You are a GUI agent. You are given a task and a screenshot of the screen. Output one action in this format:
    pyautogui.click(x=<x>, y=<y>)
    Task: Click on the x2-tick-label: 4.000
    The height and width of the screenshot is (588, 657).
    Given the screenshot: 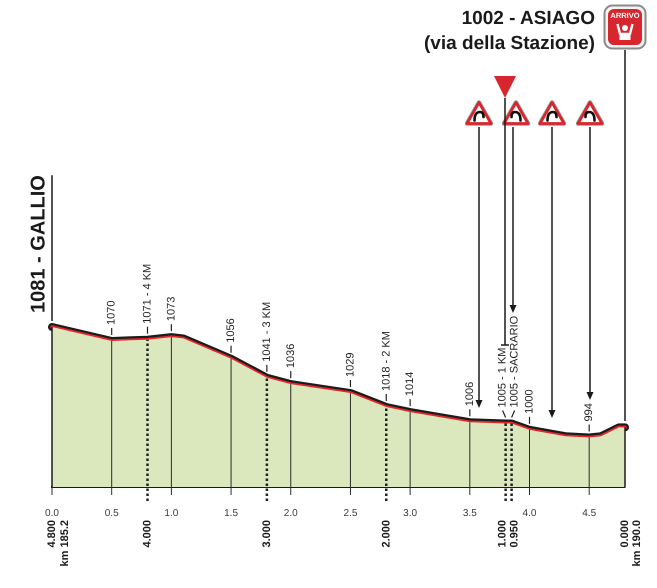 What is the action you would take?
    pyautogui.click(x=148, y=534)
    